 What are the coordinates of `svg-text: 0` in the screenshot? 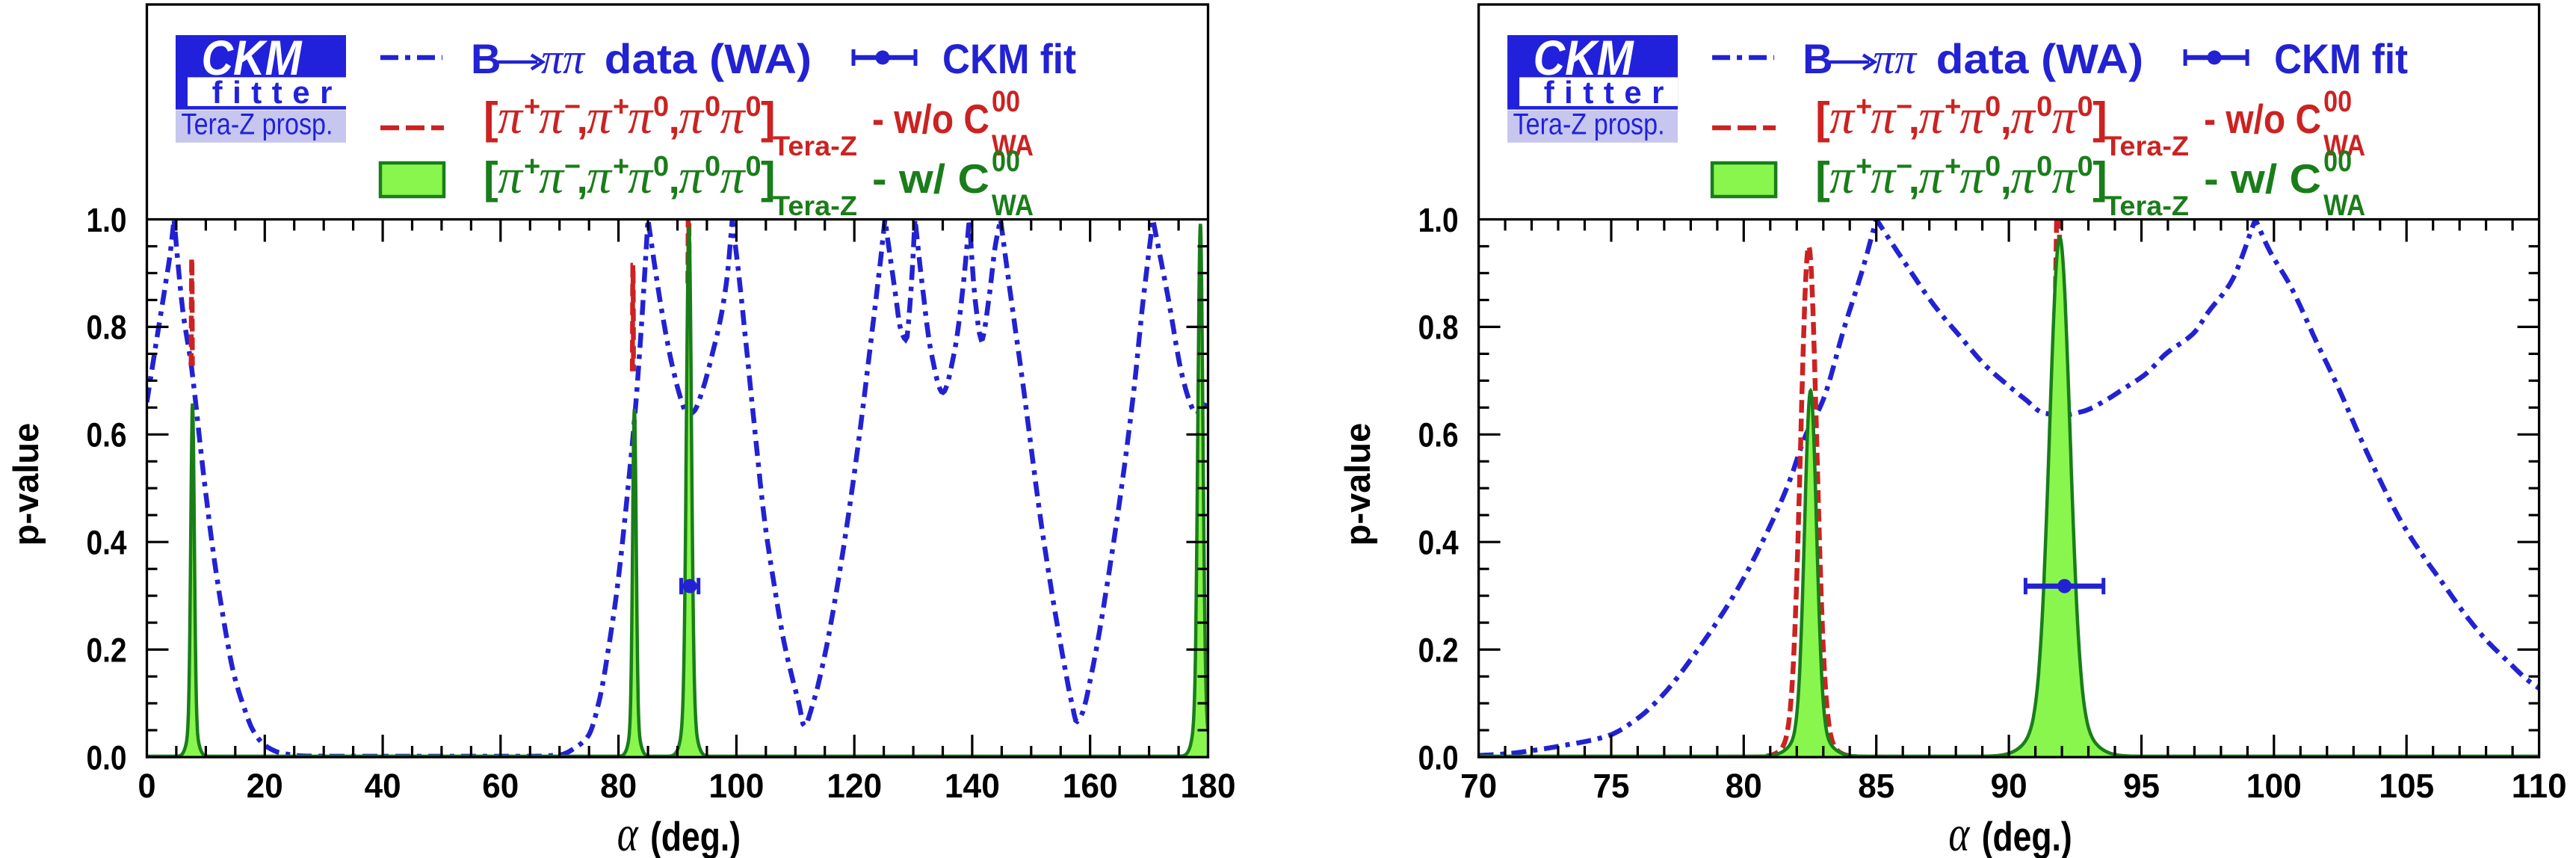 It's located at (147, 786).